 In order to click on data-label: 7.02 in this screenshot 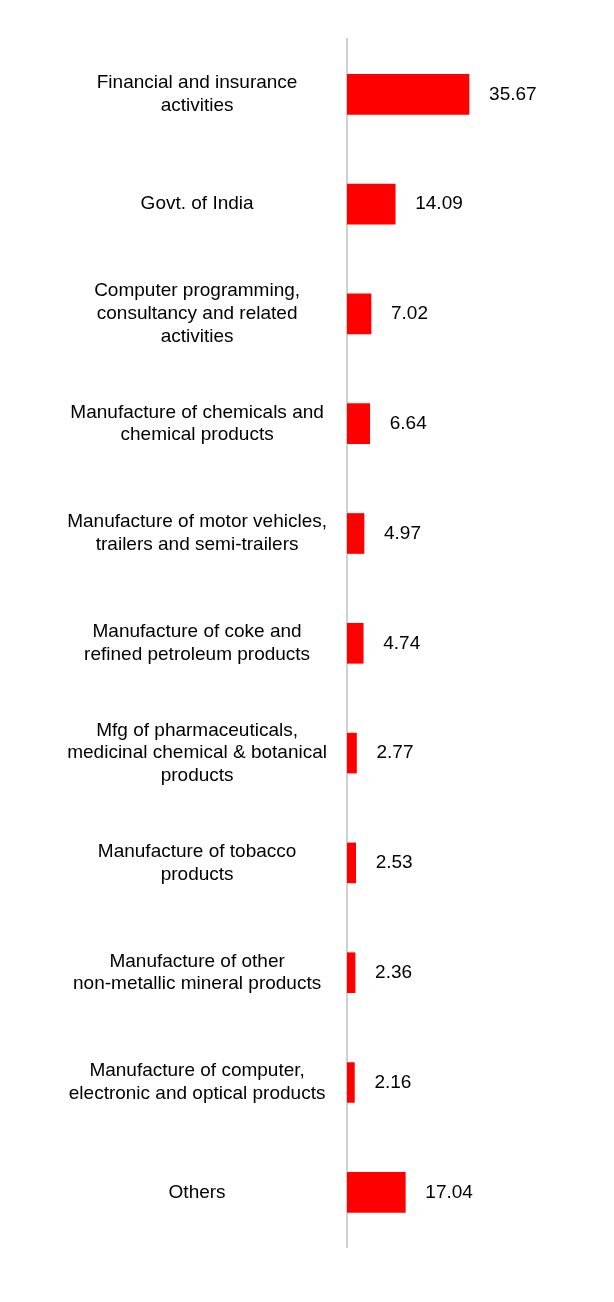, I will do `click(410, 313)`.